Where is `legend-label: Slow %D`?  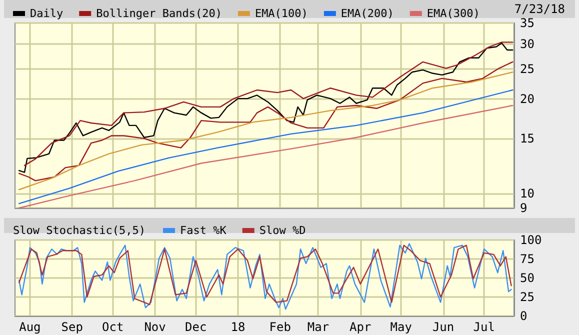
legend-label: Slow %D is located at coordinates (282, 230).